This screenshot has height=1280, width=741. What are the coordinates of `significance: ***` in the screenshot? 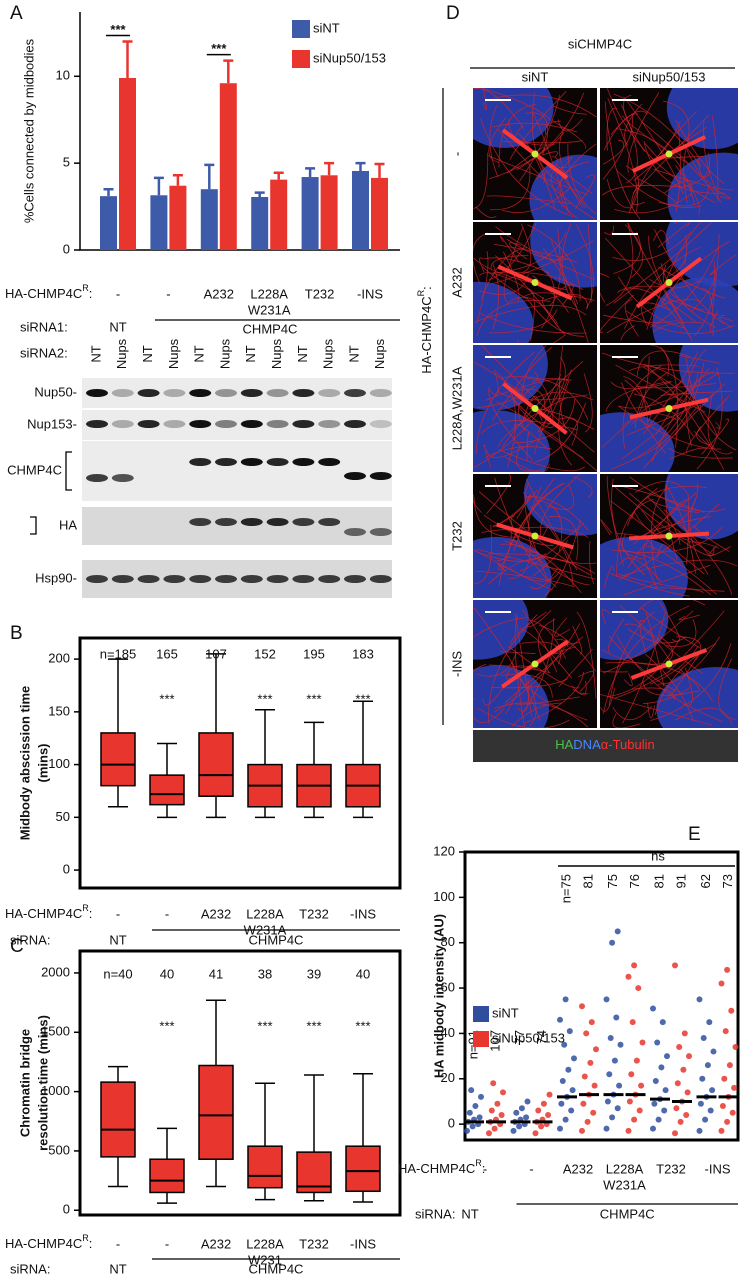 It's located at (264, 698).